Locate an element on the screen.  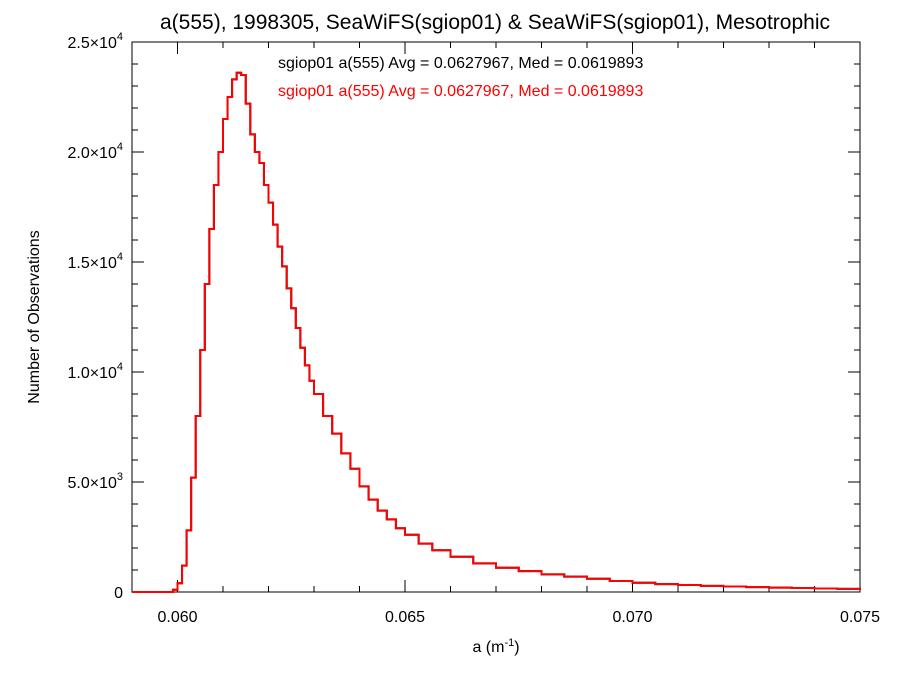
y-tick-label: 2.0×10⁴ is located at coordinates (95, 151).